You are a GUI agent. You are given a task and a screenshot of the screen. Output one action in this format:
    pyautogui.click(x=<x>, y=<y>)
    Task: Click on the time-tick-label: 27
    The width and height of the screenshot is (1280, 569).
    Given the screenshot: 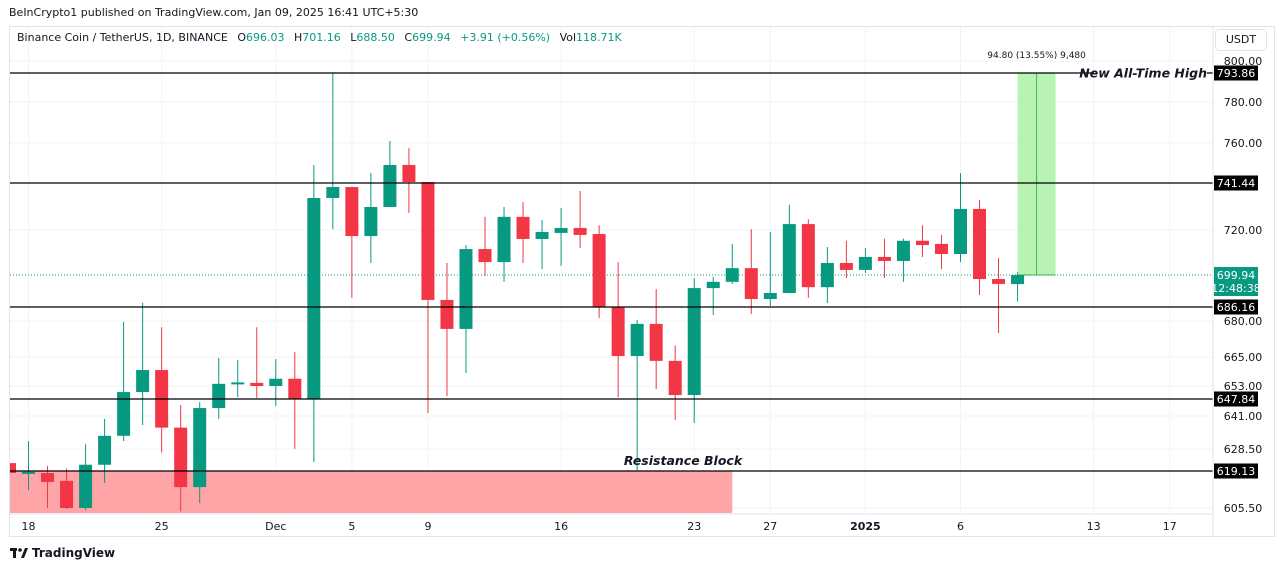 What is the action you would take?
    pyautogui.click(x=770, y=526)
    